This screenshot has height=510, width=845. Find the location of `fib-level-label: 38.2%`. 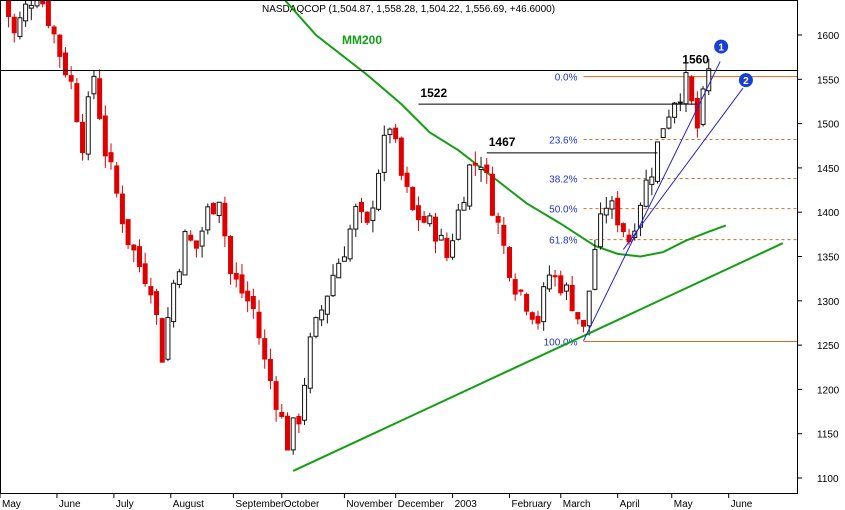

fib-level-label: 38.2% is located at coordinates (563, 180).